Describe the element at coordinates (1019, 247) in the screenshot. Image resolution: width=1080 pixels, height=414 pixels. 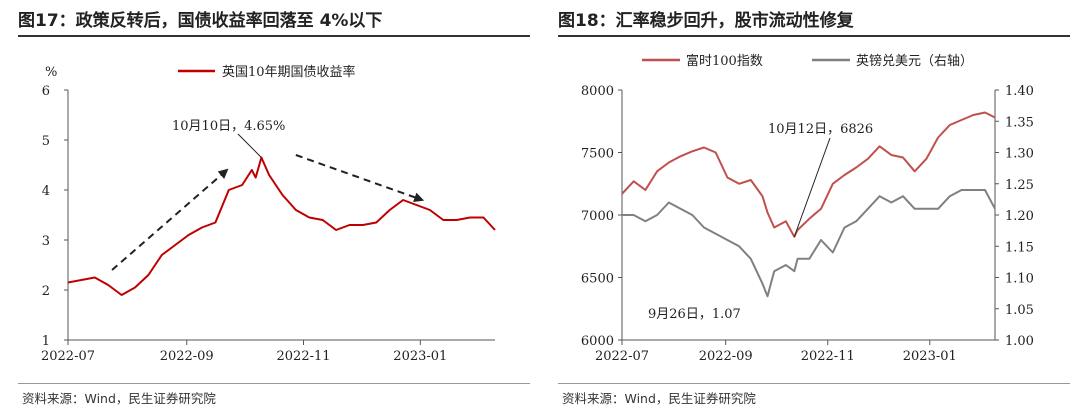
I see `y-right-tick-label: 1.15` at that location.